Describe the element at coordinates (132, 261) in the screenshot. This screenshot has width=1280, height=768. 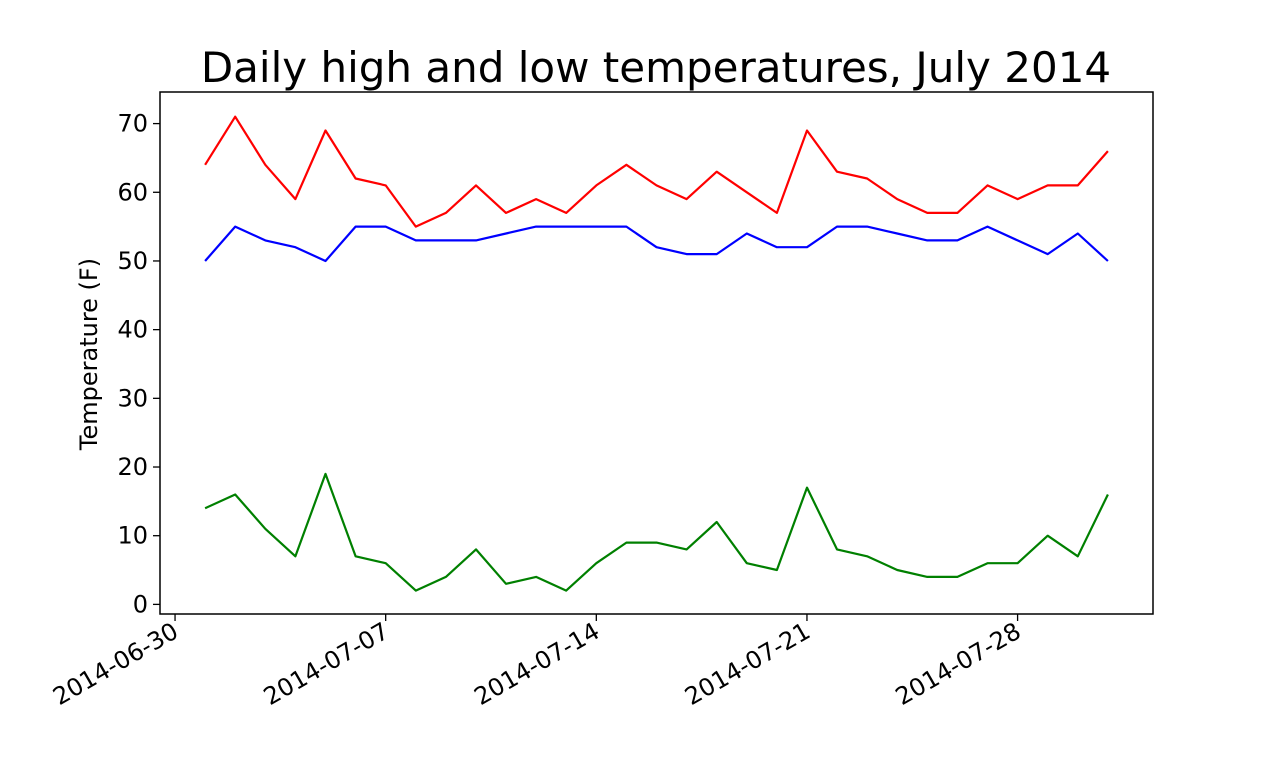
I see `y-tick-label: 50` at that location.